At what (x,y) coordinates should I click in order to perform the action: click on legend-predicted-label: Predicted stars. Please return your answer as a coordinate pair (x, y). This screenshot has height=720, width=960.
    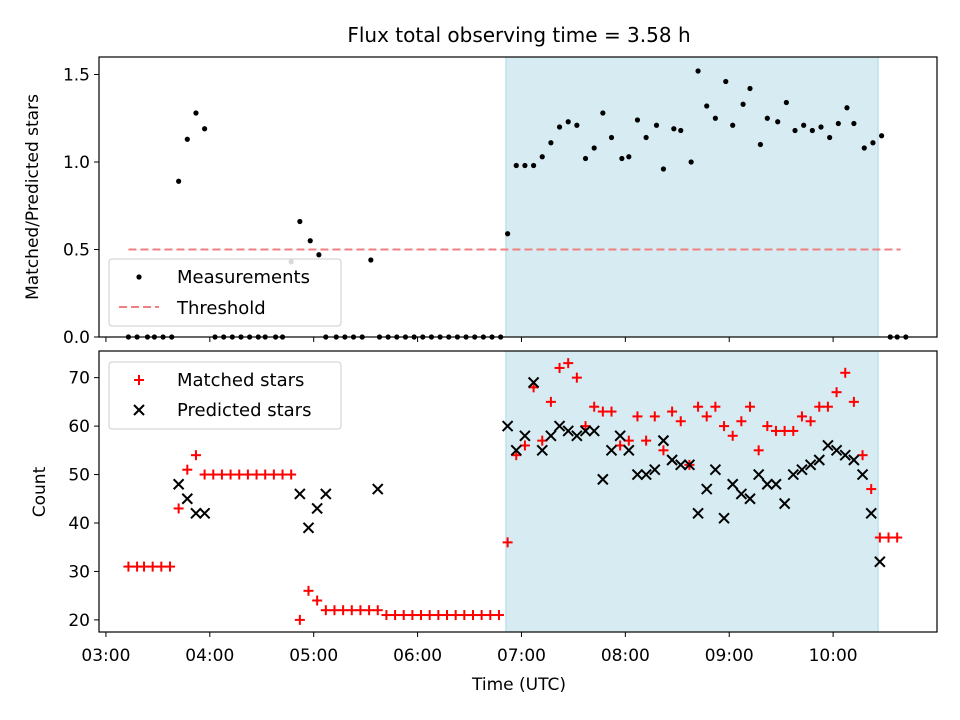
    Looking at the image, I should click on (244, 410).